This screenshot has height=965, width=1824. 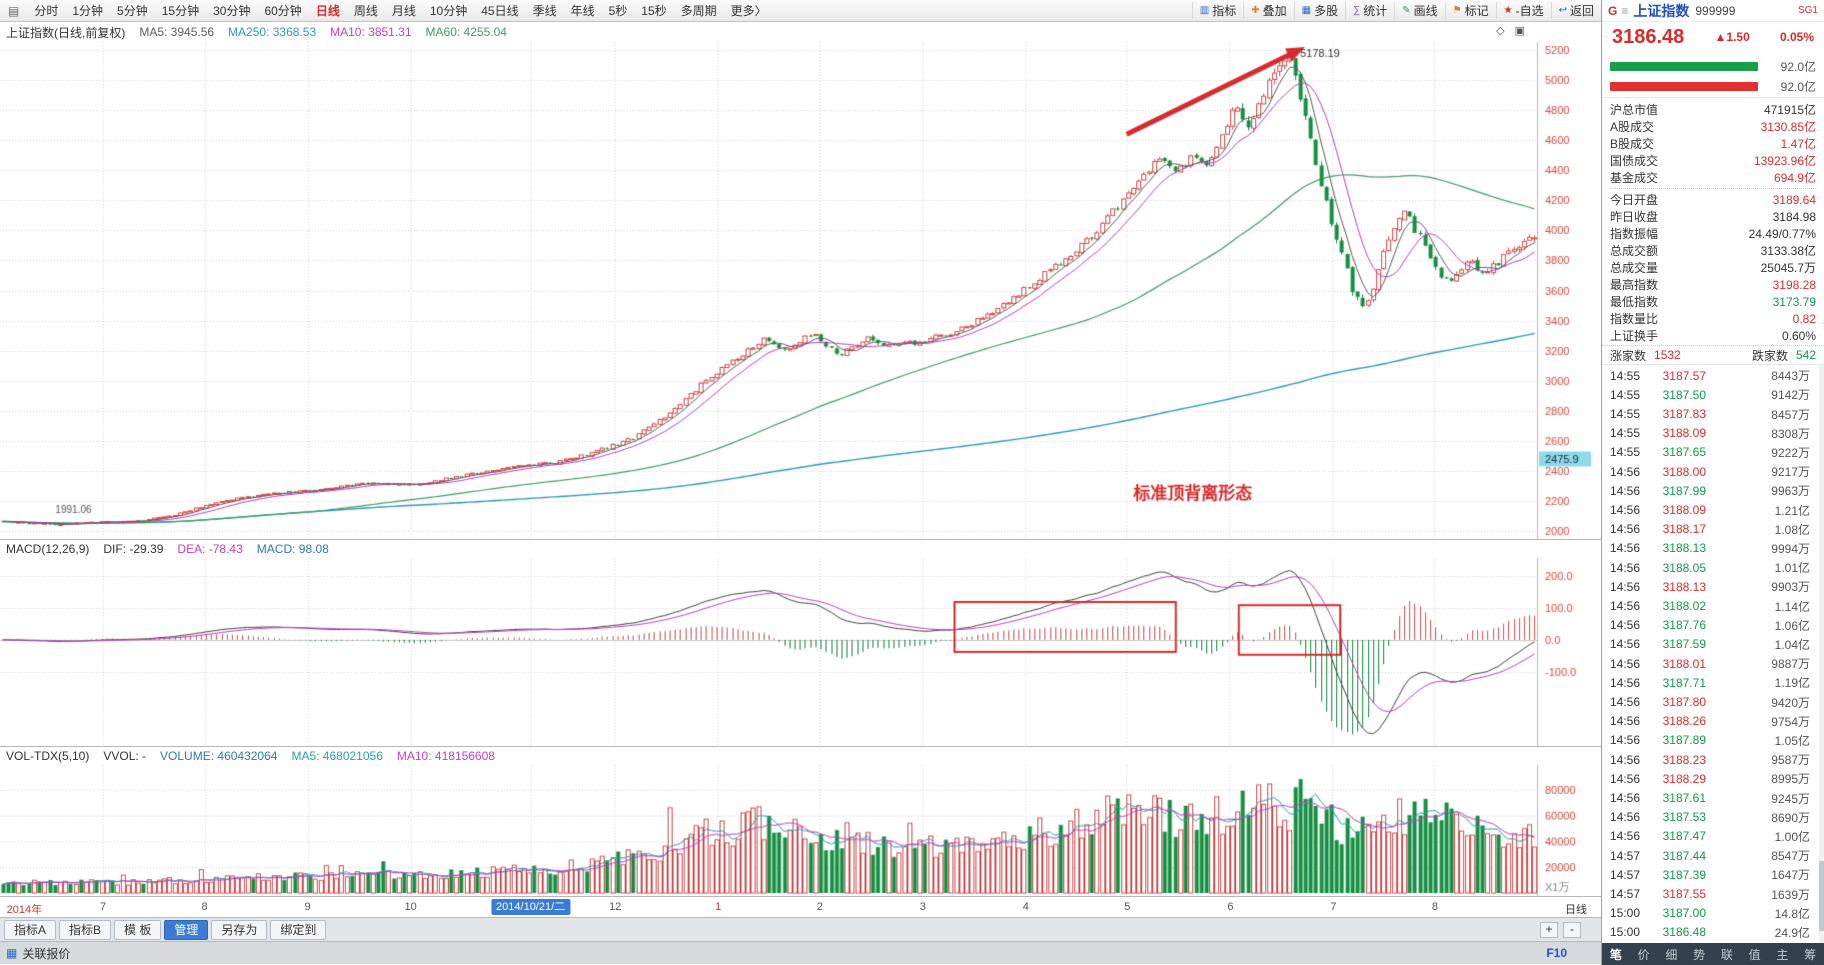 What do you see at coordinates (298, 929) in the screenshot?
I see `tab-绑定到: 绑定到` at bounding box center [298, 929].